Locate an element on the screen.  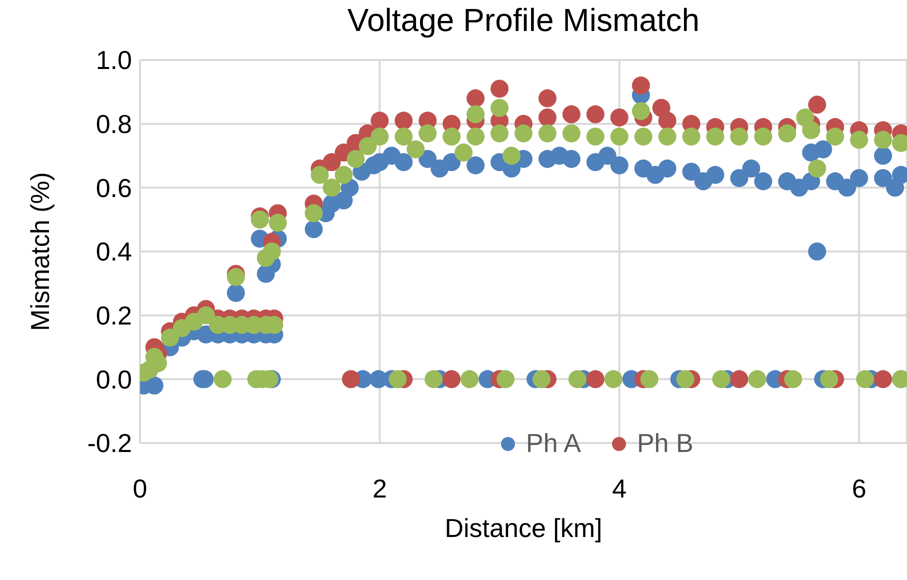
y-tick-label: 0.0 is located at coordinates (114, 379).